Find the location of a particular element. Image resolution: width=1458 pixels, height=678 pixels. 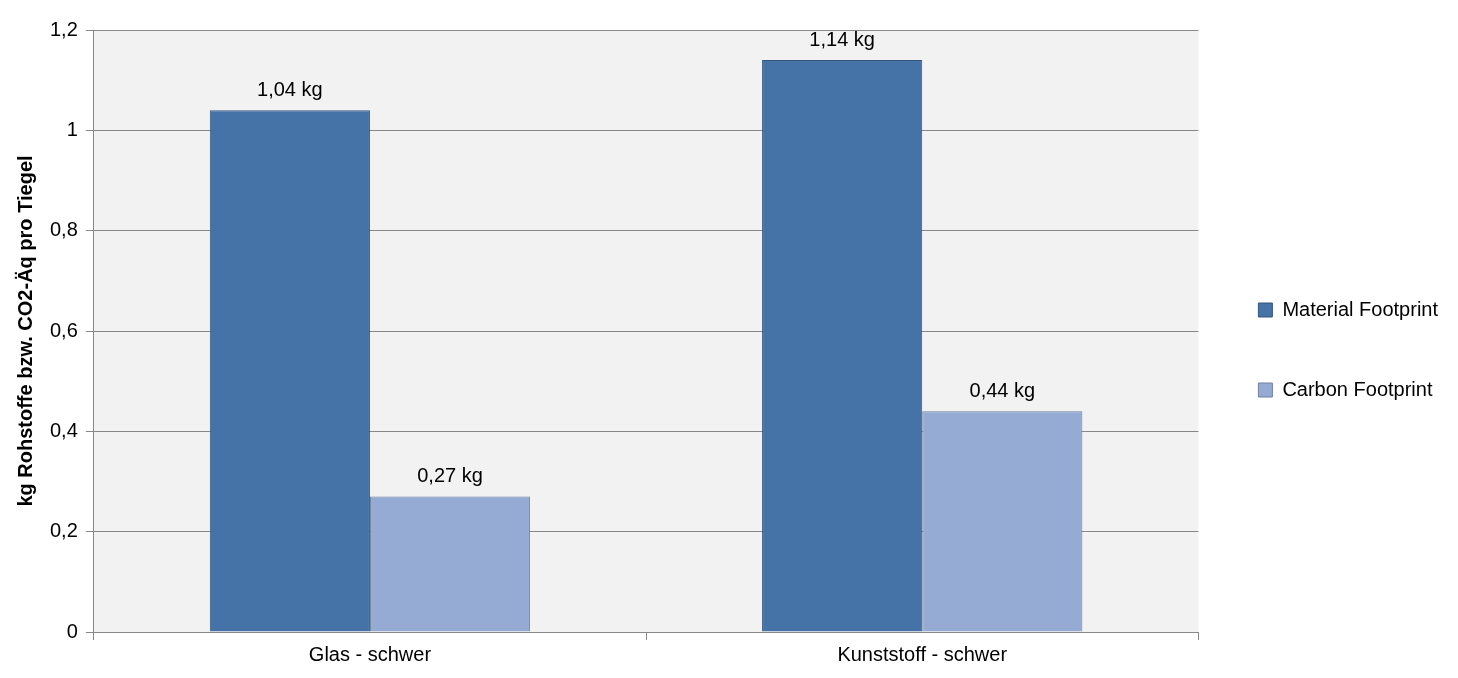

y-tick-label: 1,2 is located at coordinates (63, 28).